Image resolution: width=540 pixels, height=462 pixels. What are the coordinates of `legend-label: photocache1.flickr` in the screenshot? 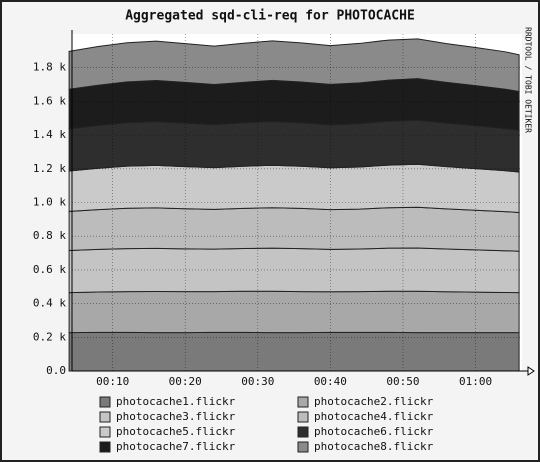 It's located at (176, 401).